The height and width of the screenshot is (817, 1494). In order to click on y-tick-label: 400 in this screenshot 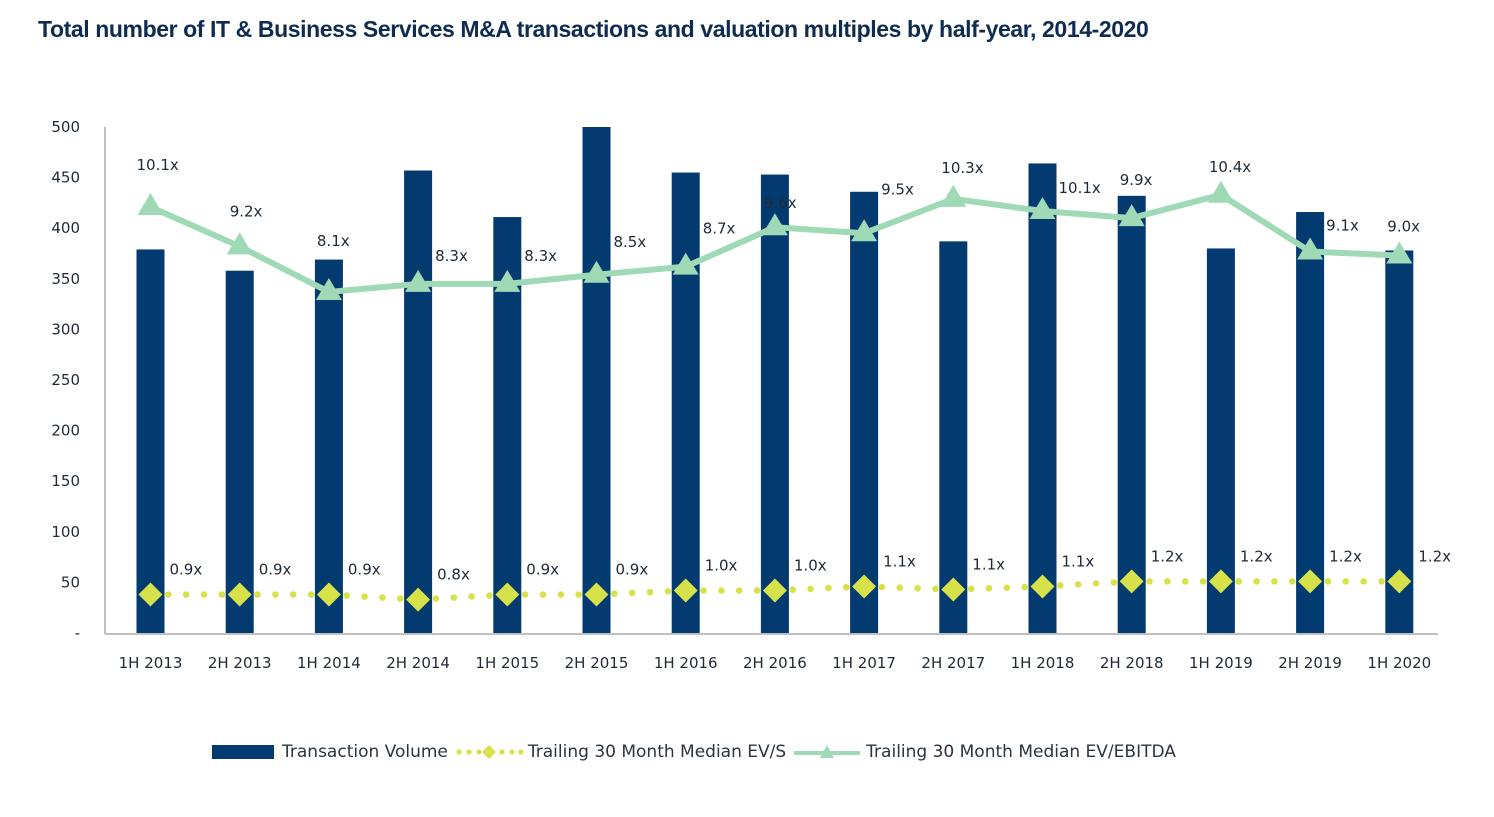, I will do `click(65, 228)`.